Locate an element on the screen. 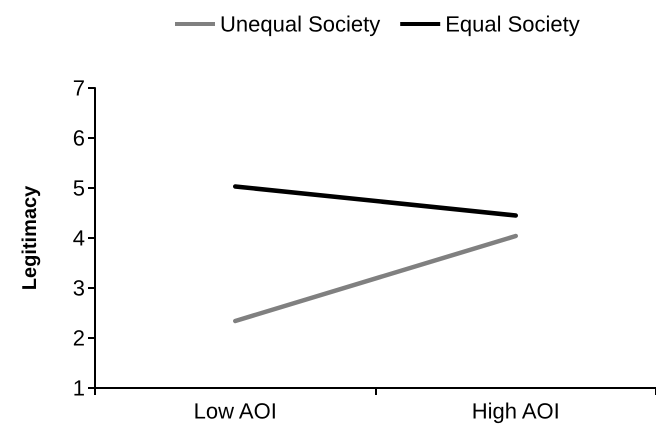 The image size is (656, 447). y-tick-label: 4 is located at coordinates (78, 238).